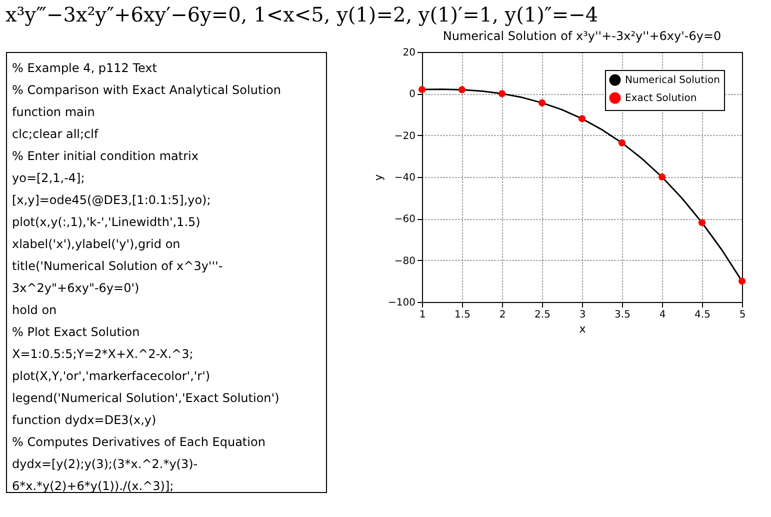  What do you see at coordinates (661, 98) in the screenshot?
I see `legend-label: Exact Solution` at bounding box center [661, 98].